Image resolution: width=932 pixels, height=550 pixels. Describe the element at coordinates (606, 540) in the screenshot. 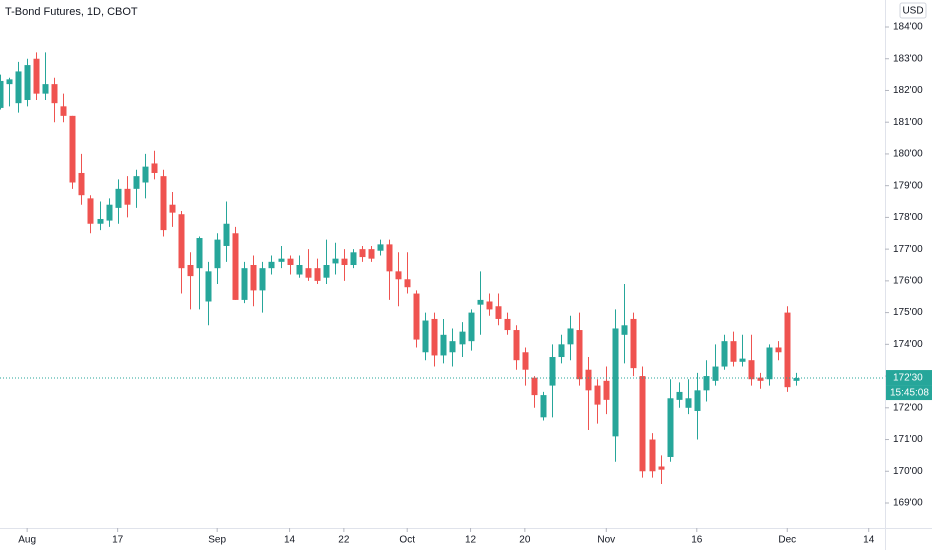

I see `x-tick-label: Nov` at that location.